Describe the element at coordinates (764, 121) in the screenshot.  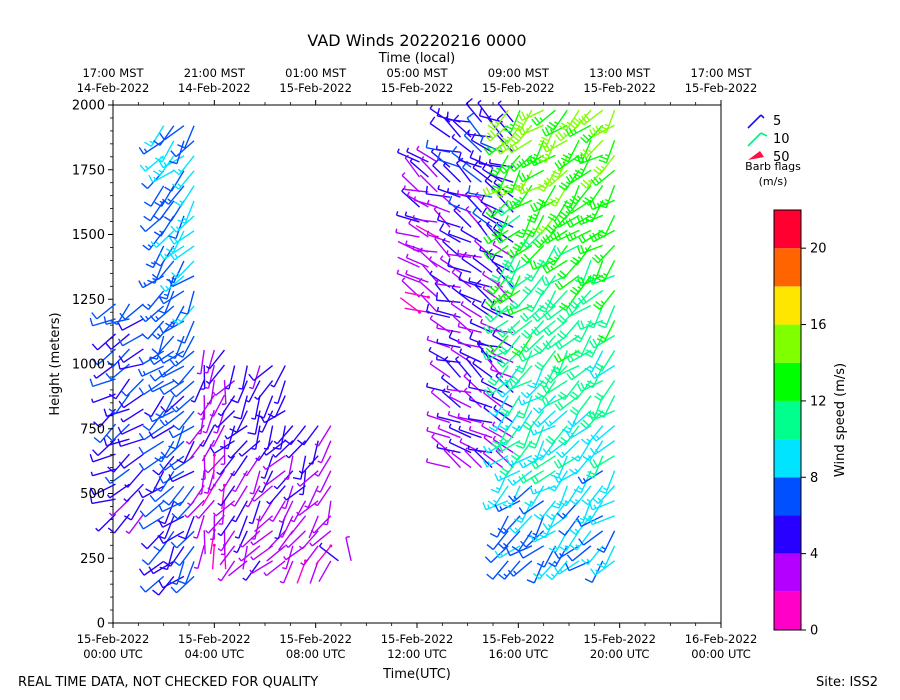
I see `legend-entry: 5` at that location.